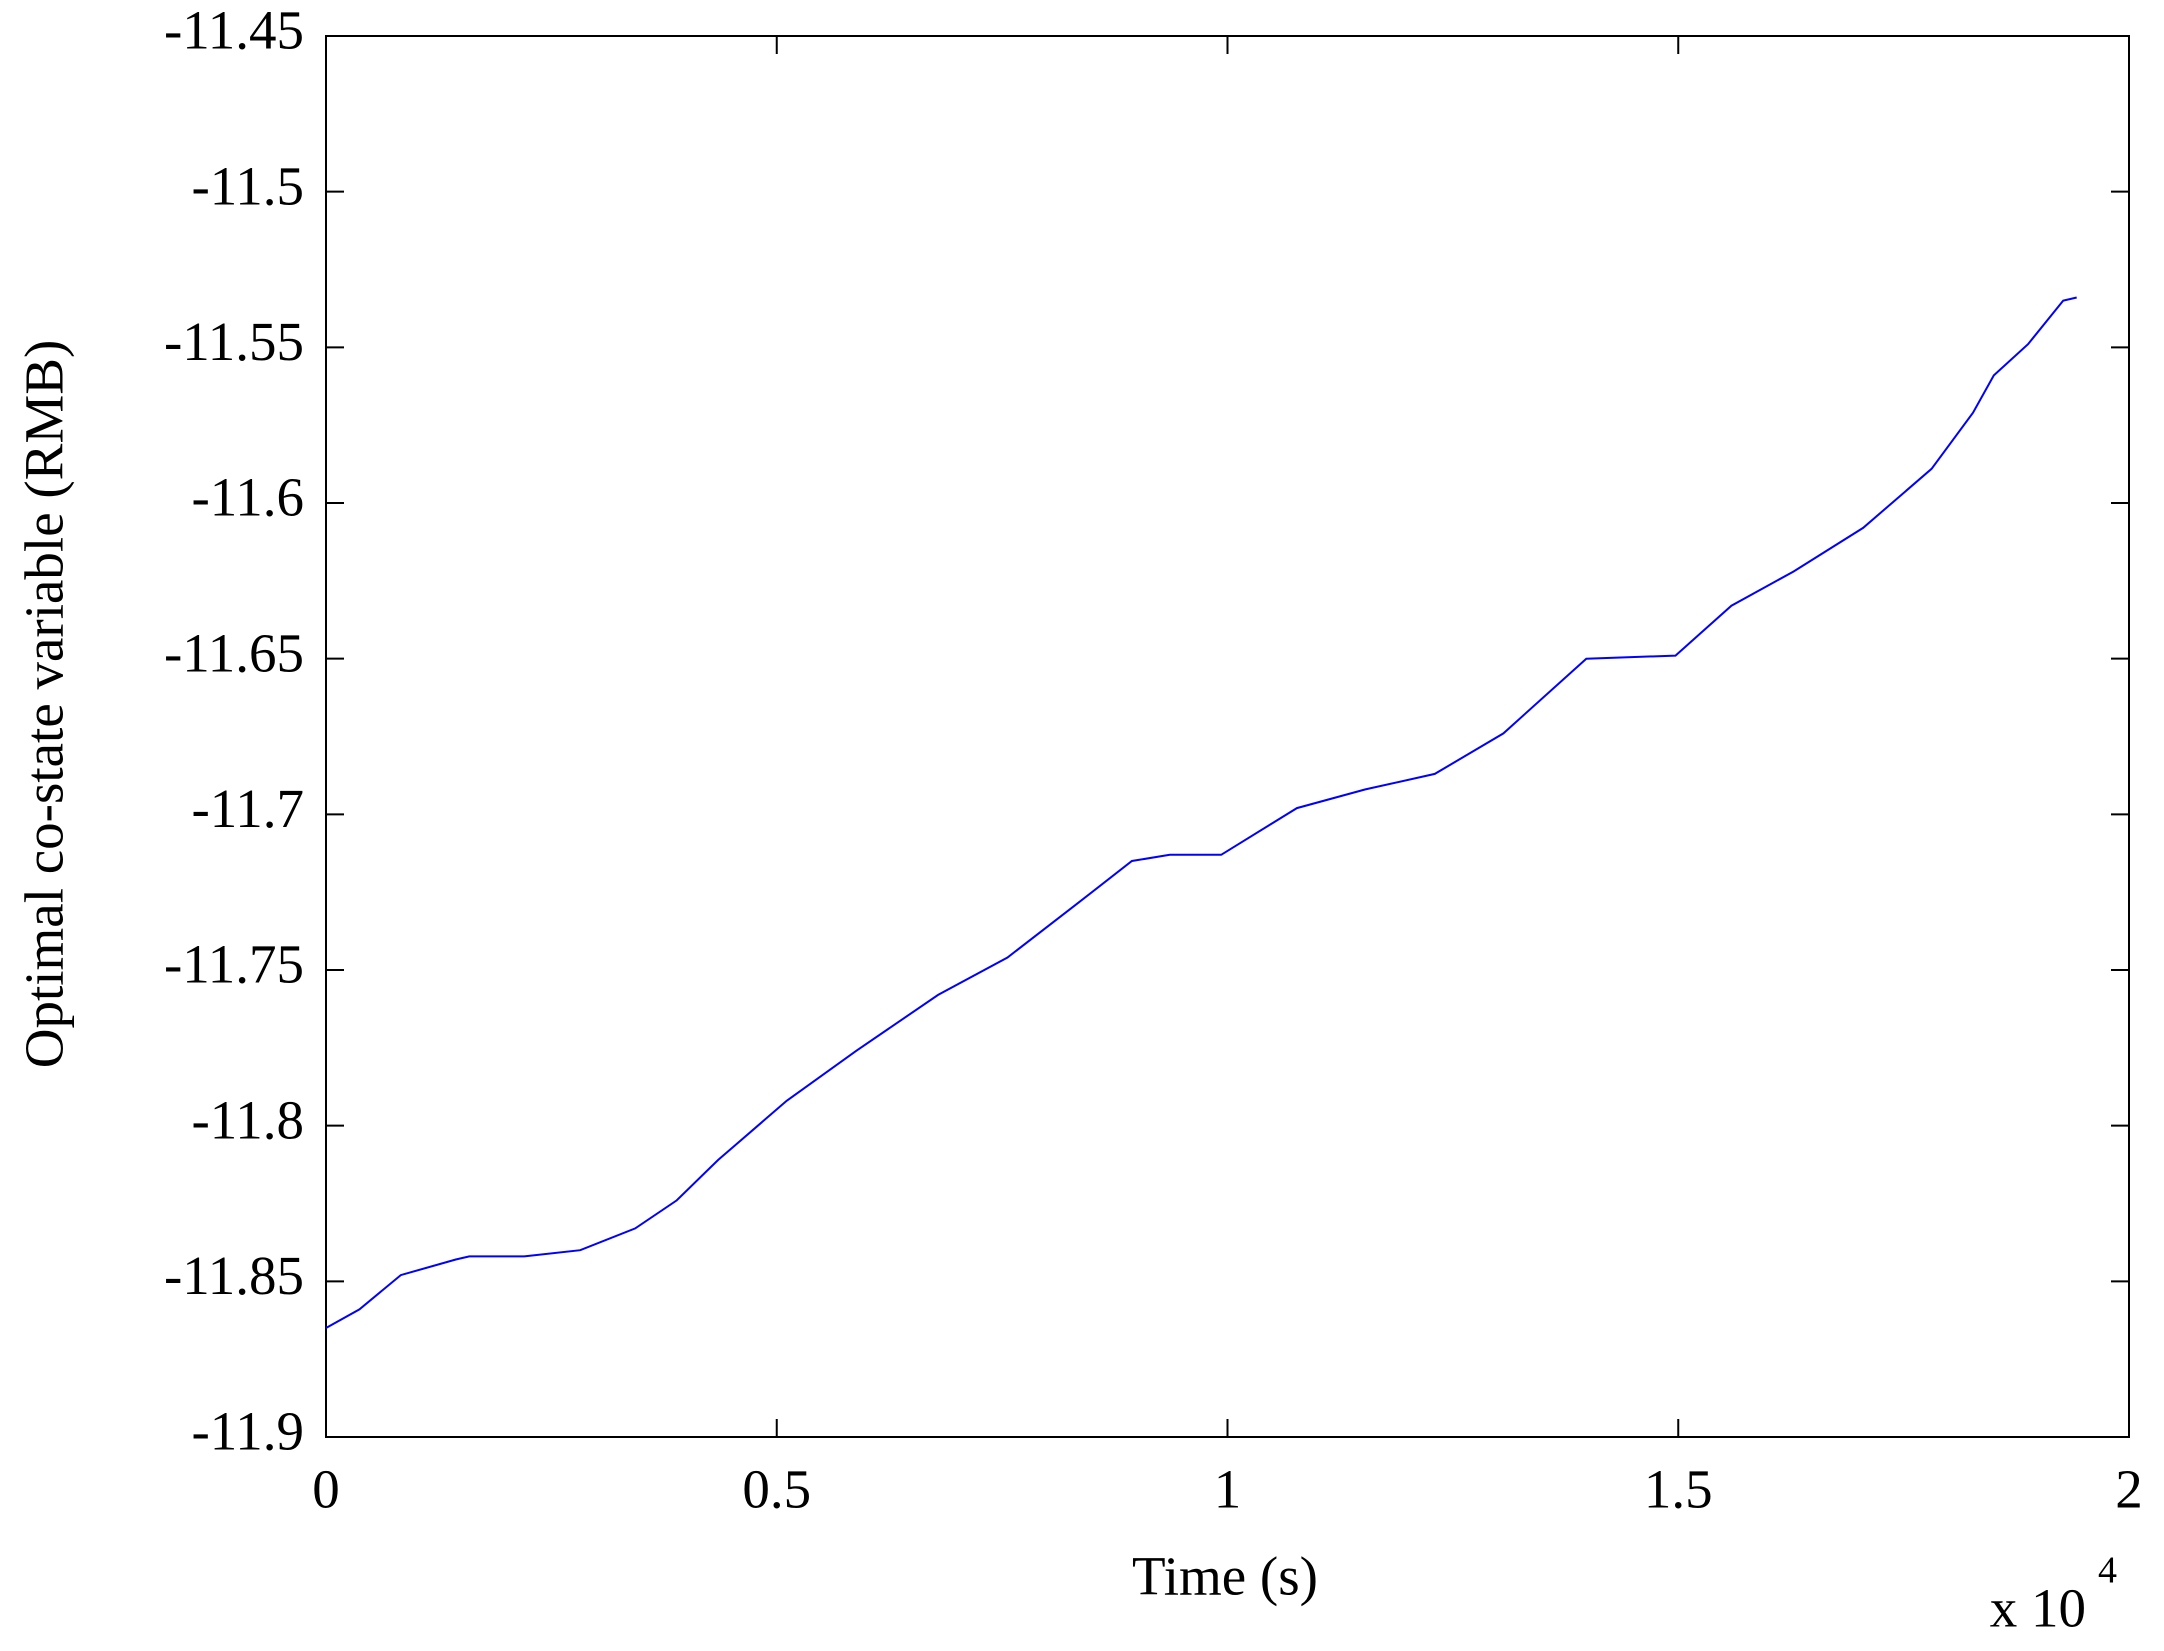  Describe the element at coordinates (776, 1489) in the screenshot. I see `x-tick-label: 0.5` at that location.